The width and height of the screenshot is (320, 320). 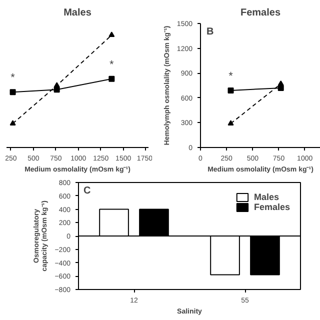 What do you see at coordinates (78, 13) in the screenshot?
I see `chart-title: Males` at bounding box center [78, 13].